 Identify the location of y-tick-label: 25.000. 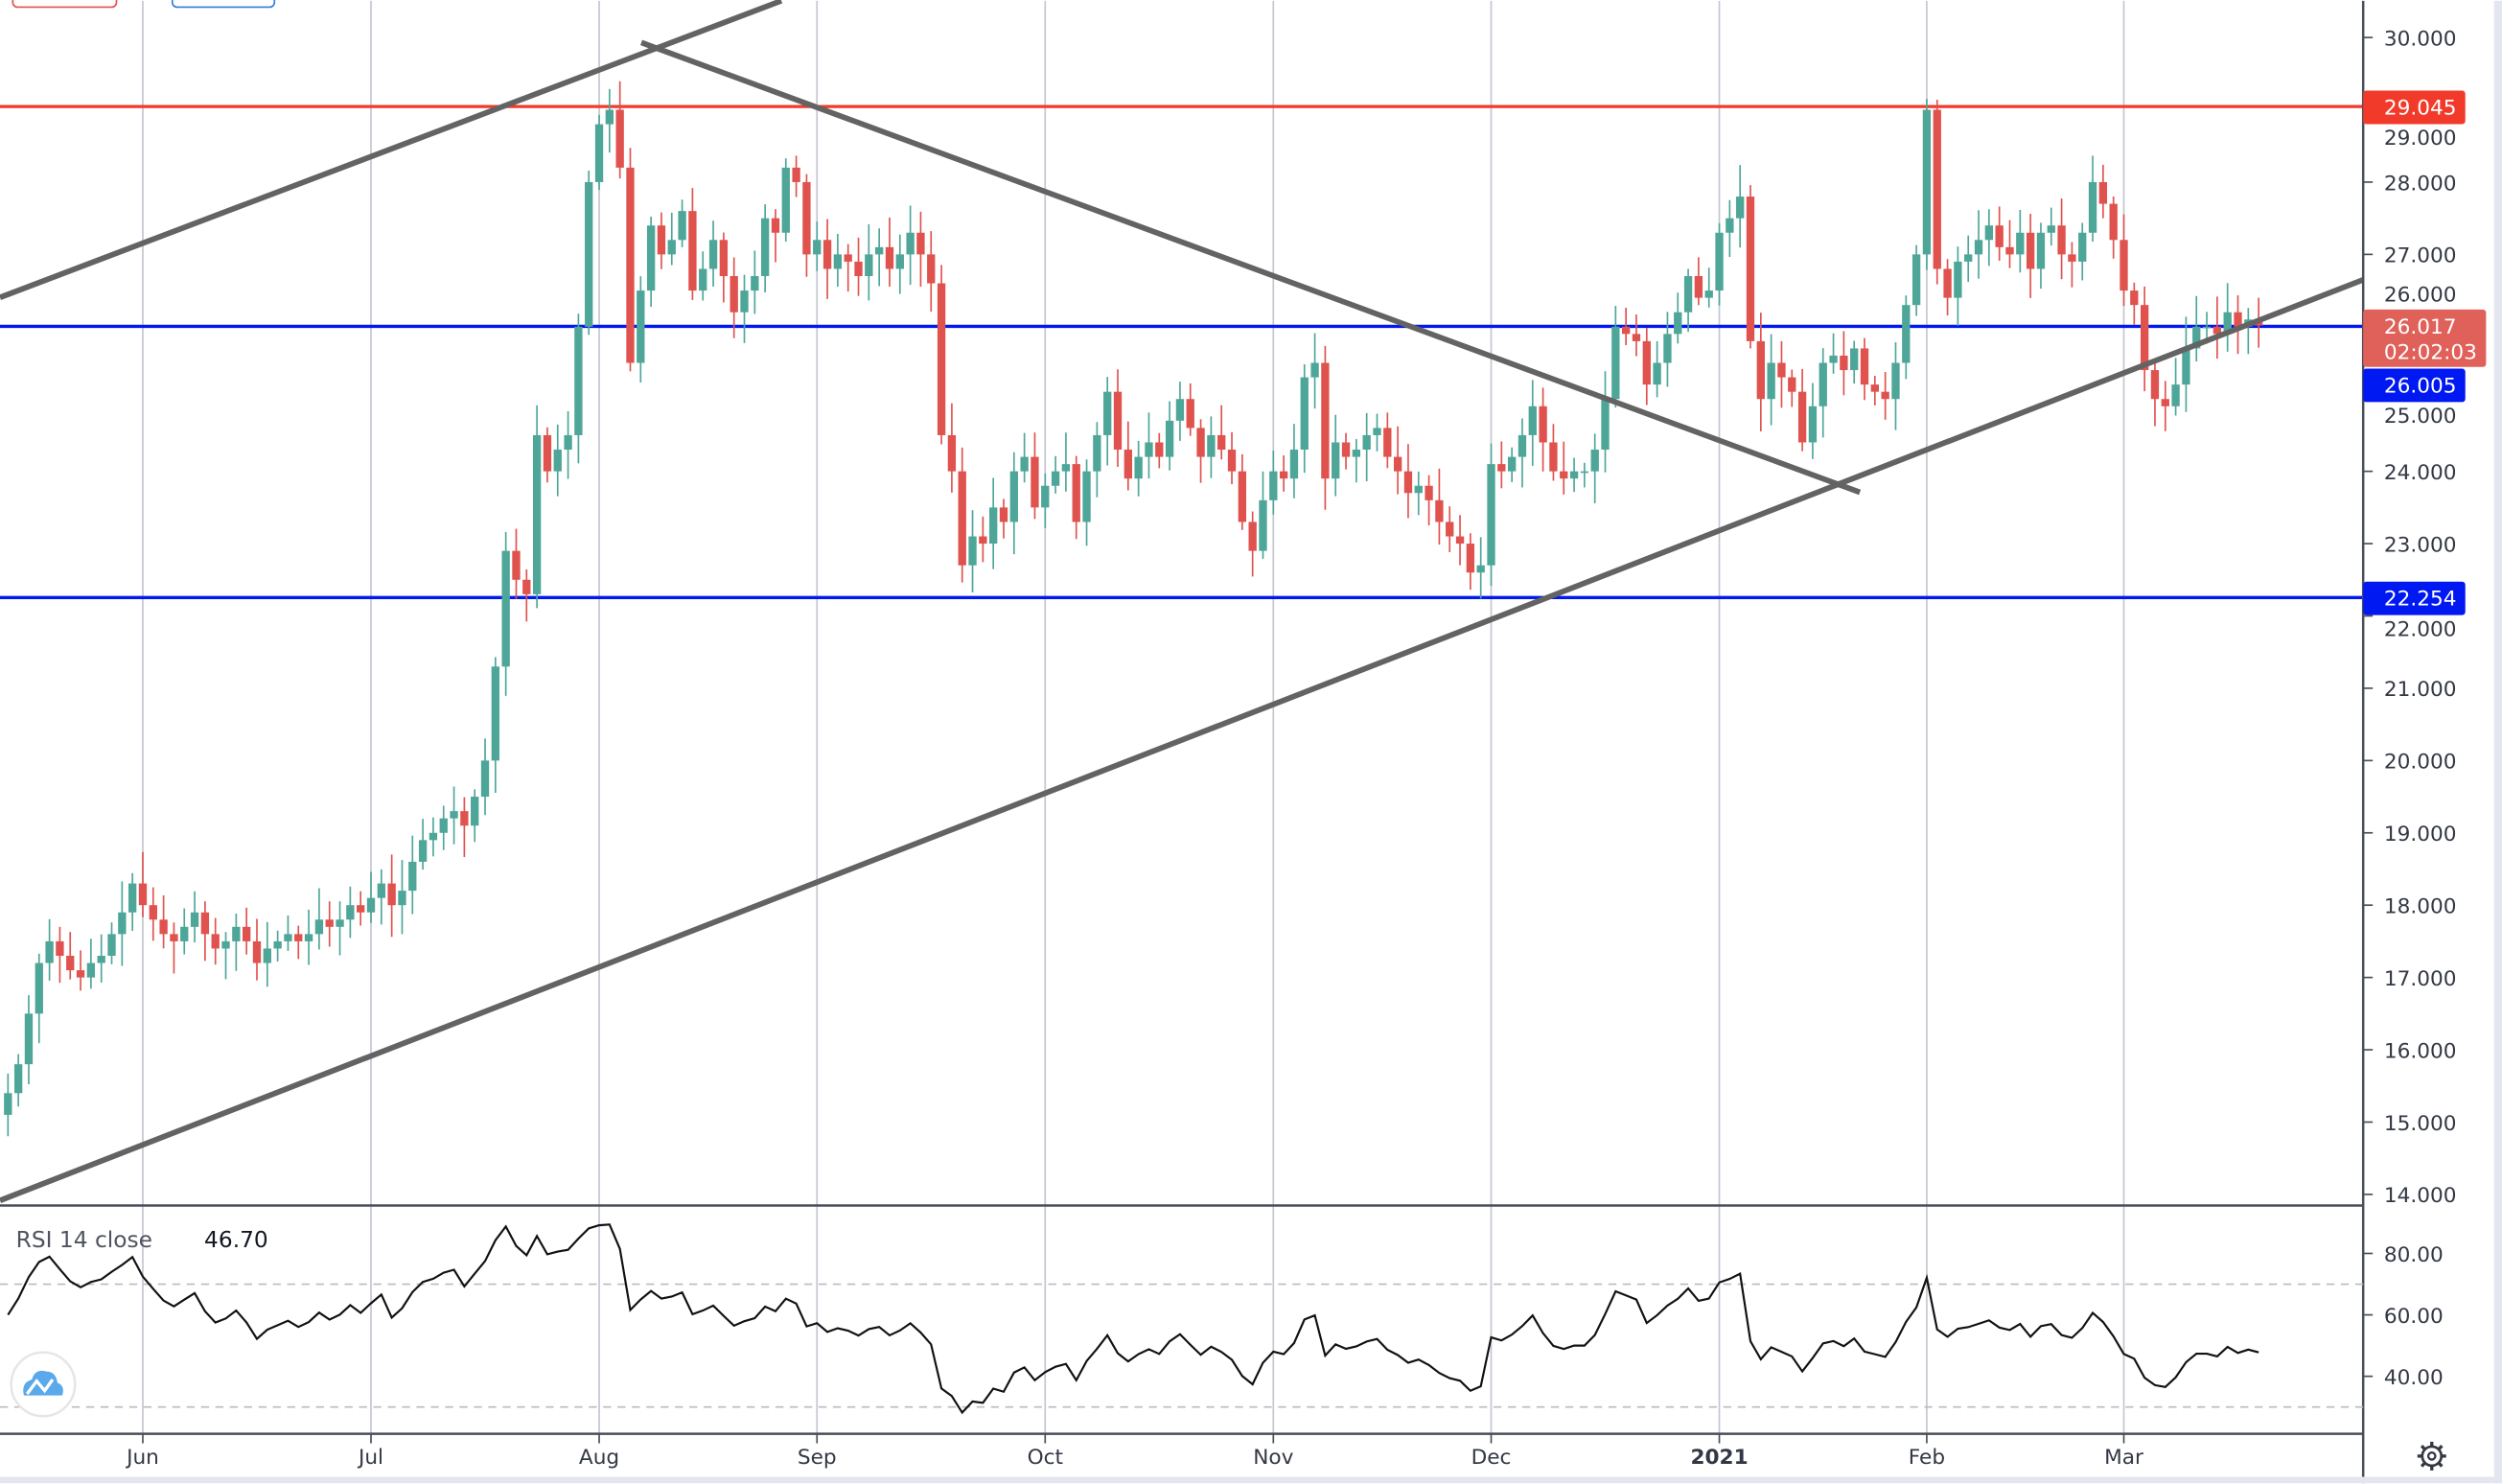
(2420, 417).